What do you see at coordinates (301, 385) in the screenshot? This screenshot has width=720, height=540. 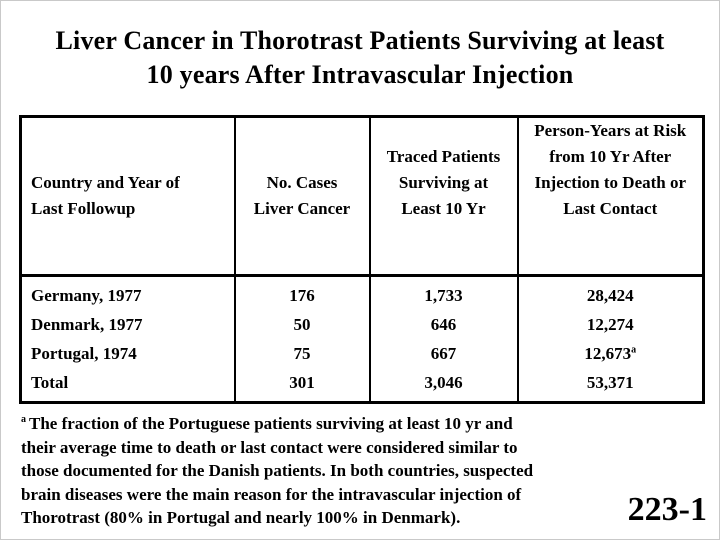 I see `table-cell-cases: 301` at bounding box center [301, 385].